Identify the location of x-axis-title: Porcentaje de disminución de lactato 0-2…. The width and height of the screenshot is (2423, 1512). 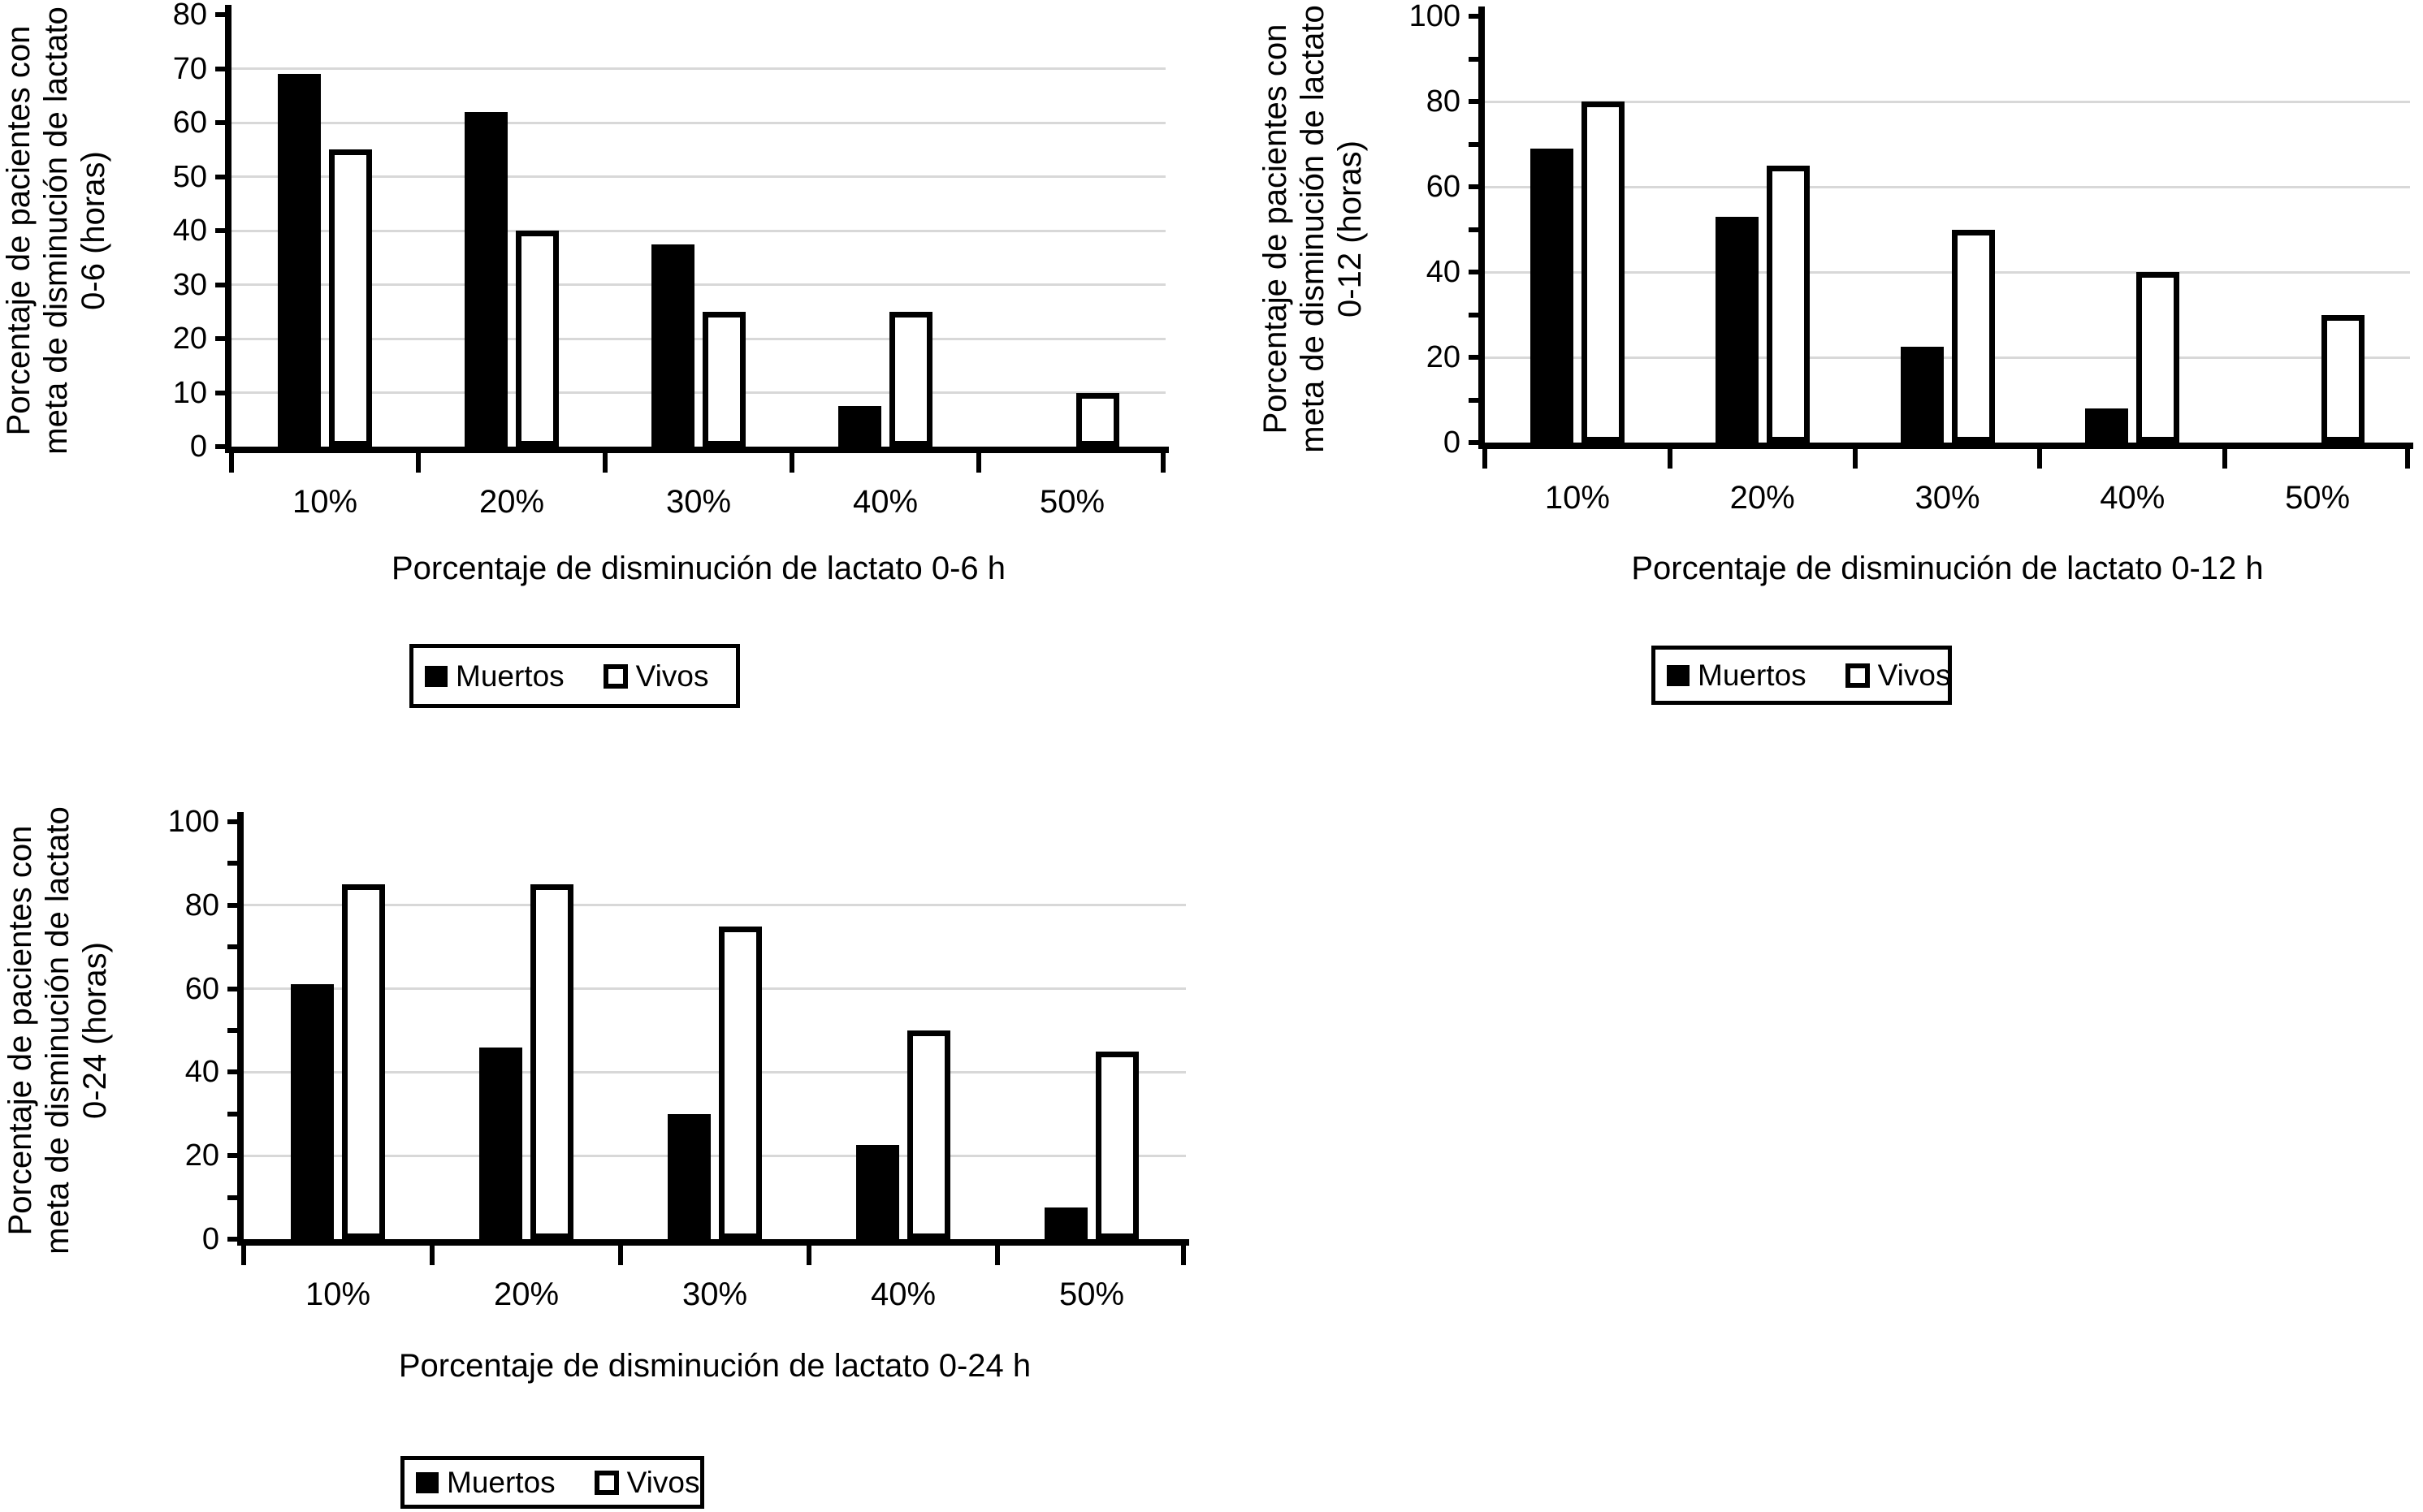
(715, 1366).